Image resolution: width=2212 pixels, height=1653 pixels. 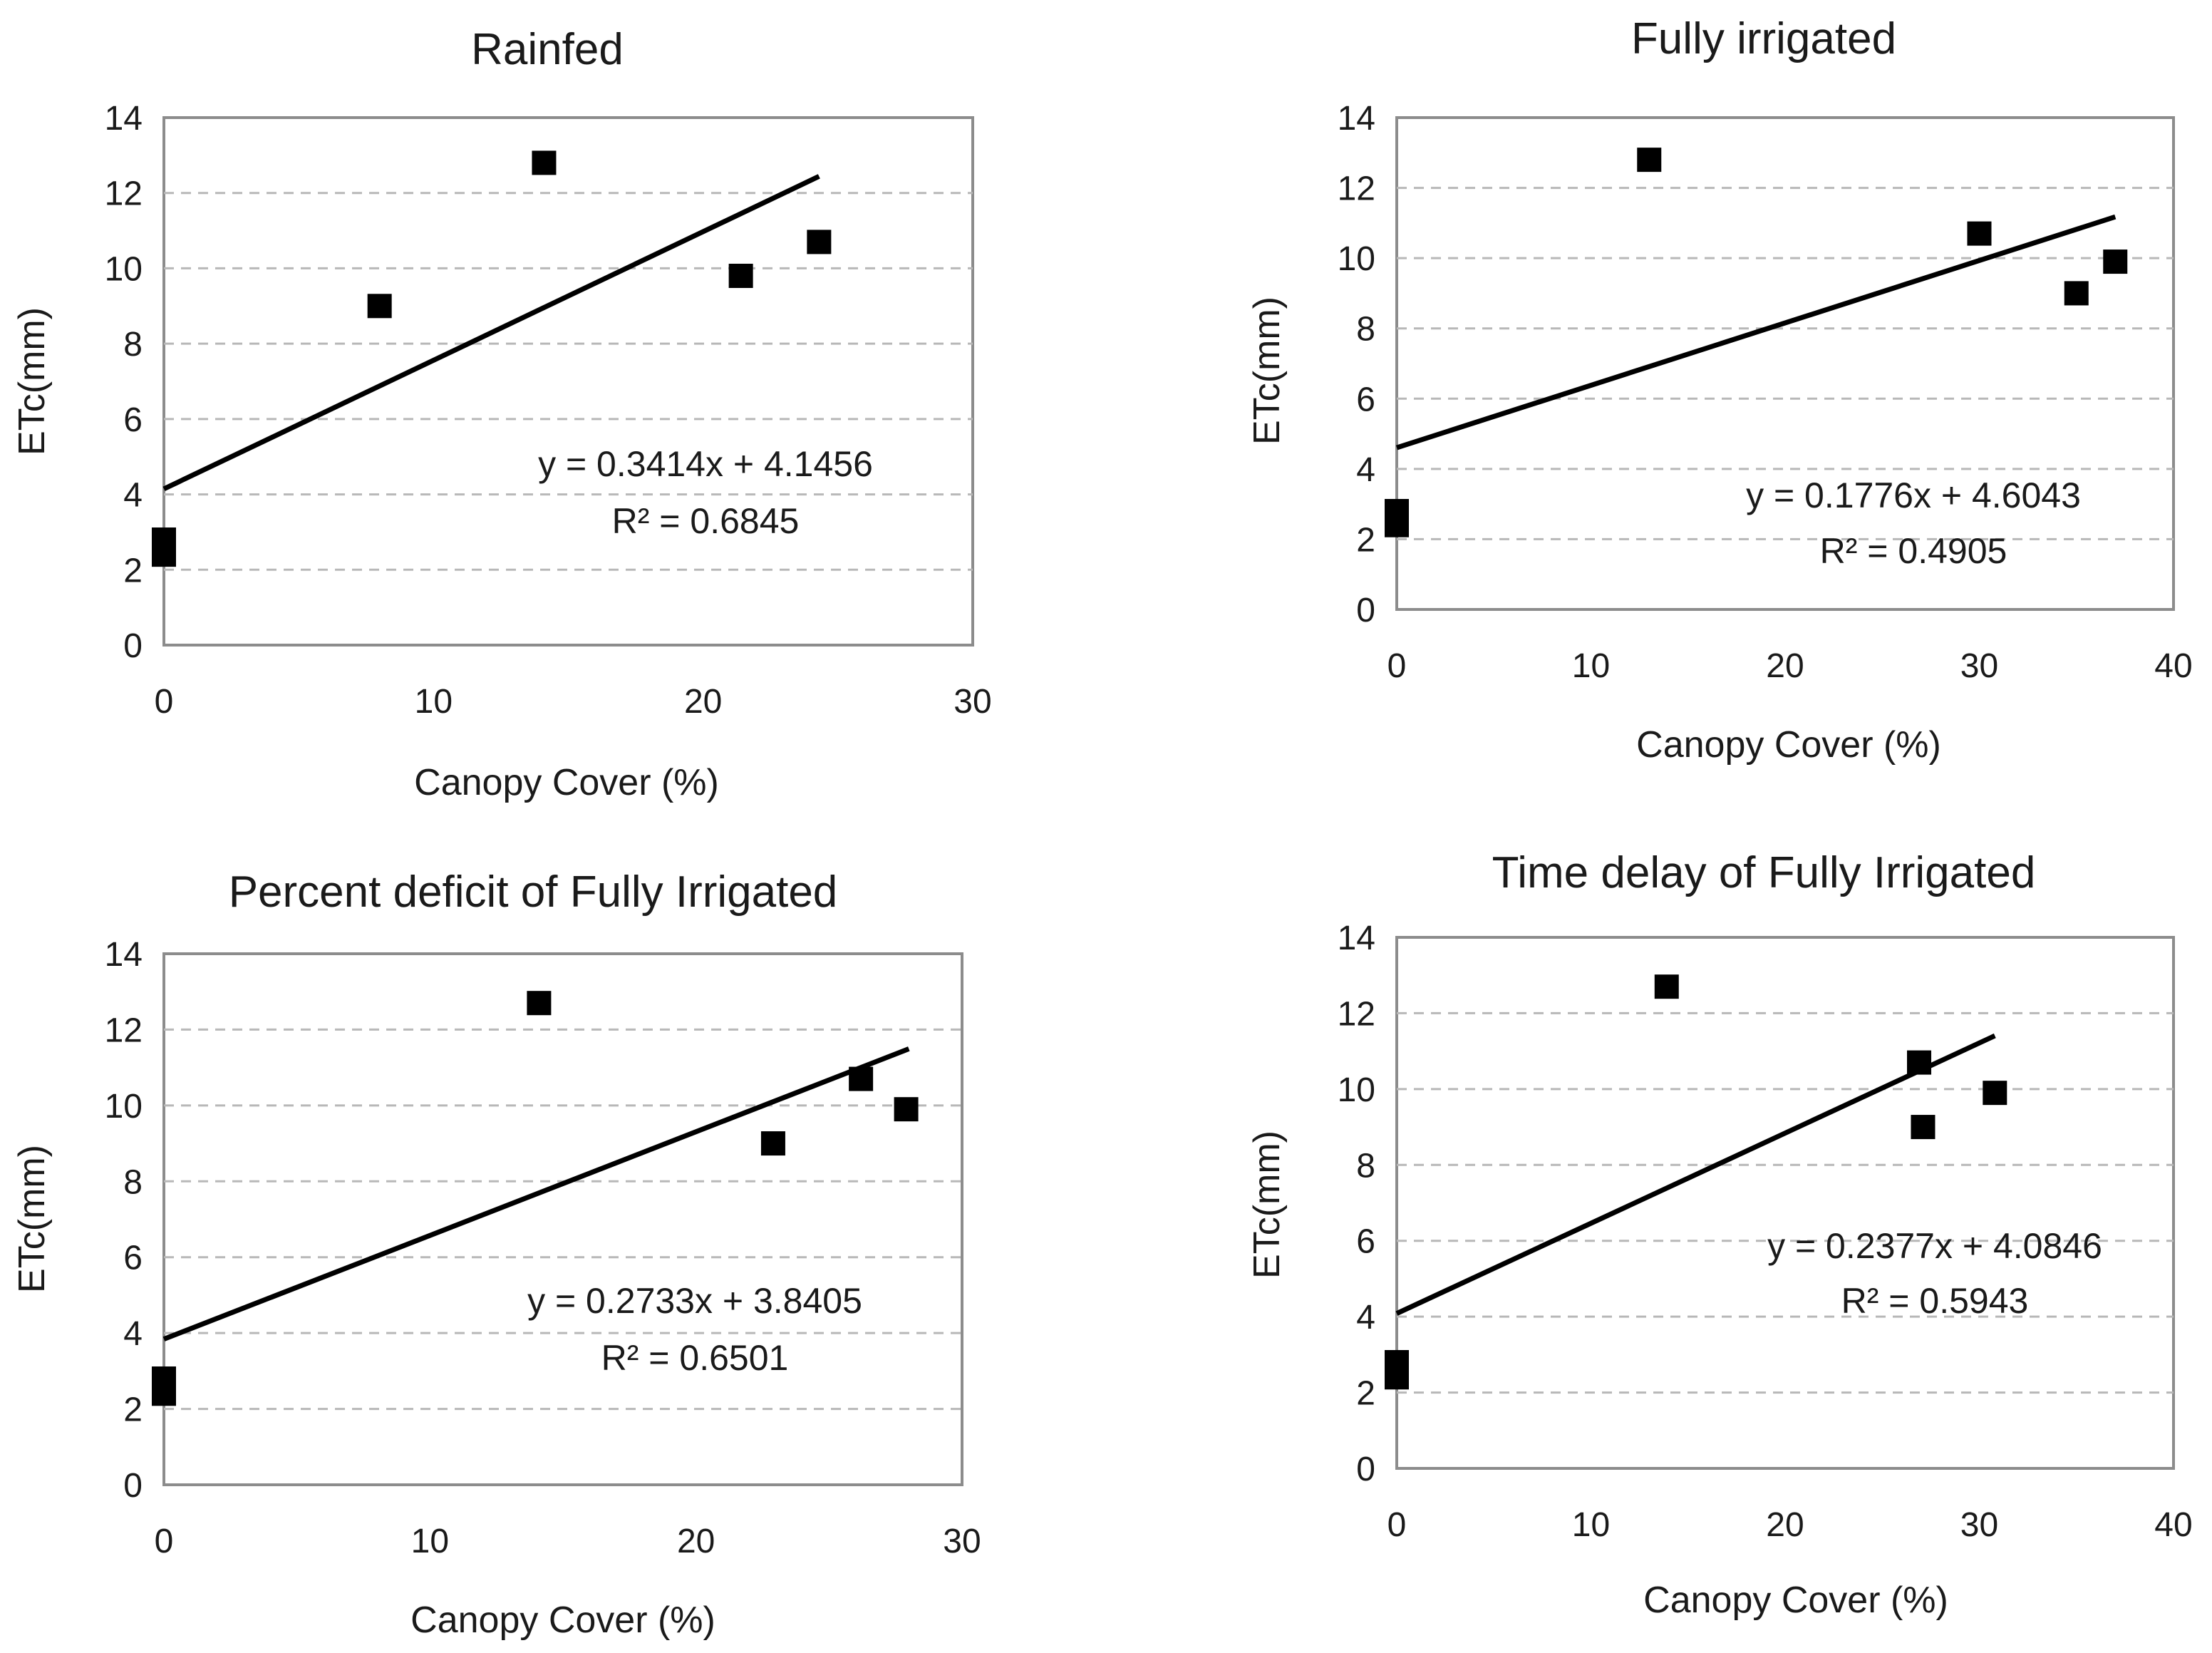 I want to click on trend-equation: y = 0.2733x + 3.8405, so click(x=694, y=1301).